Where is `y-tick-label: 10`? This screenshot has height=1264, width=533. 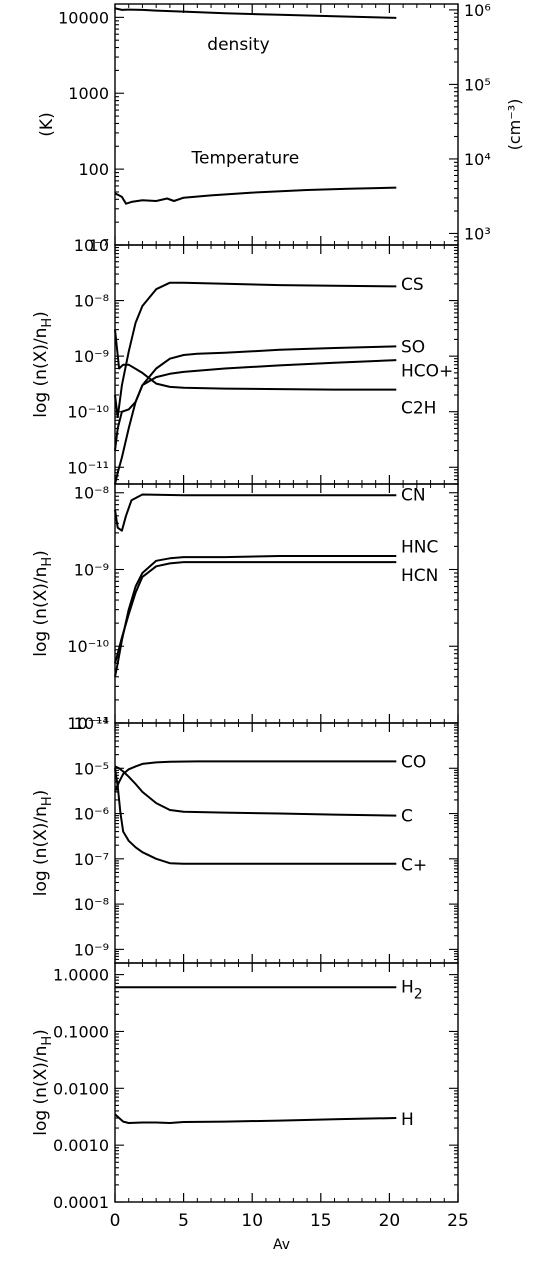 y-tick-label: 10 is located at coordinates (99, 245).